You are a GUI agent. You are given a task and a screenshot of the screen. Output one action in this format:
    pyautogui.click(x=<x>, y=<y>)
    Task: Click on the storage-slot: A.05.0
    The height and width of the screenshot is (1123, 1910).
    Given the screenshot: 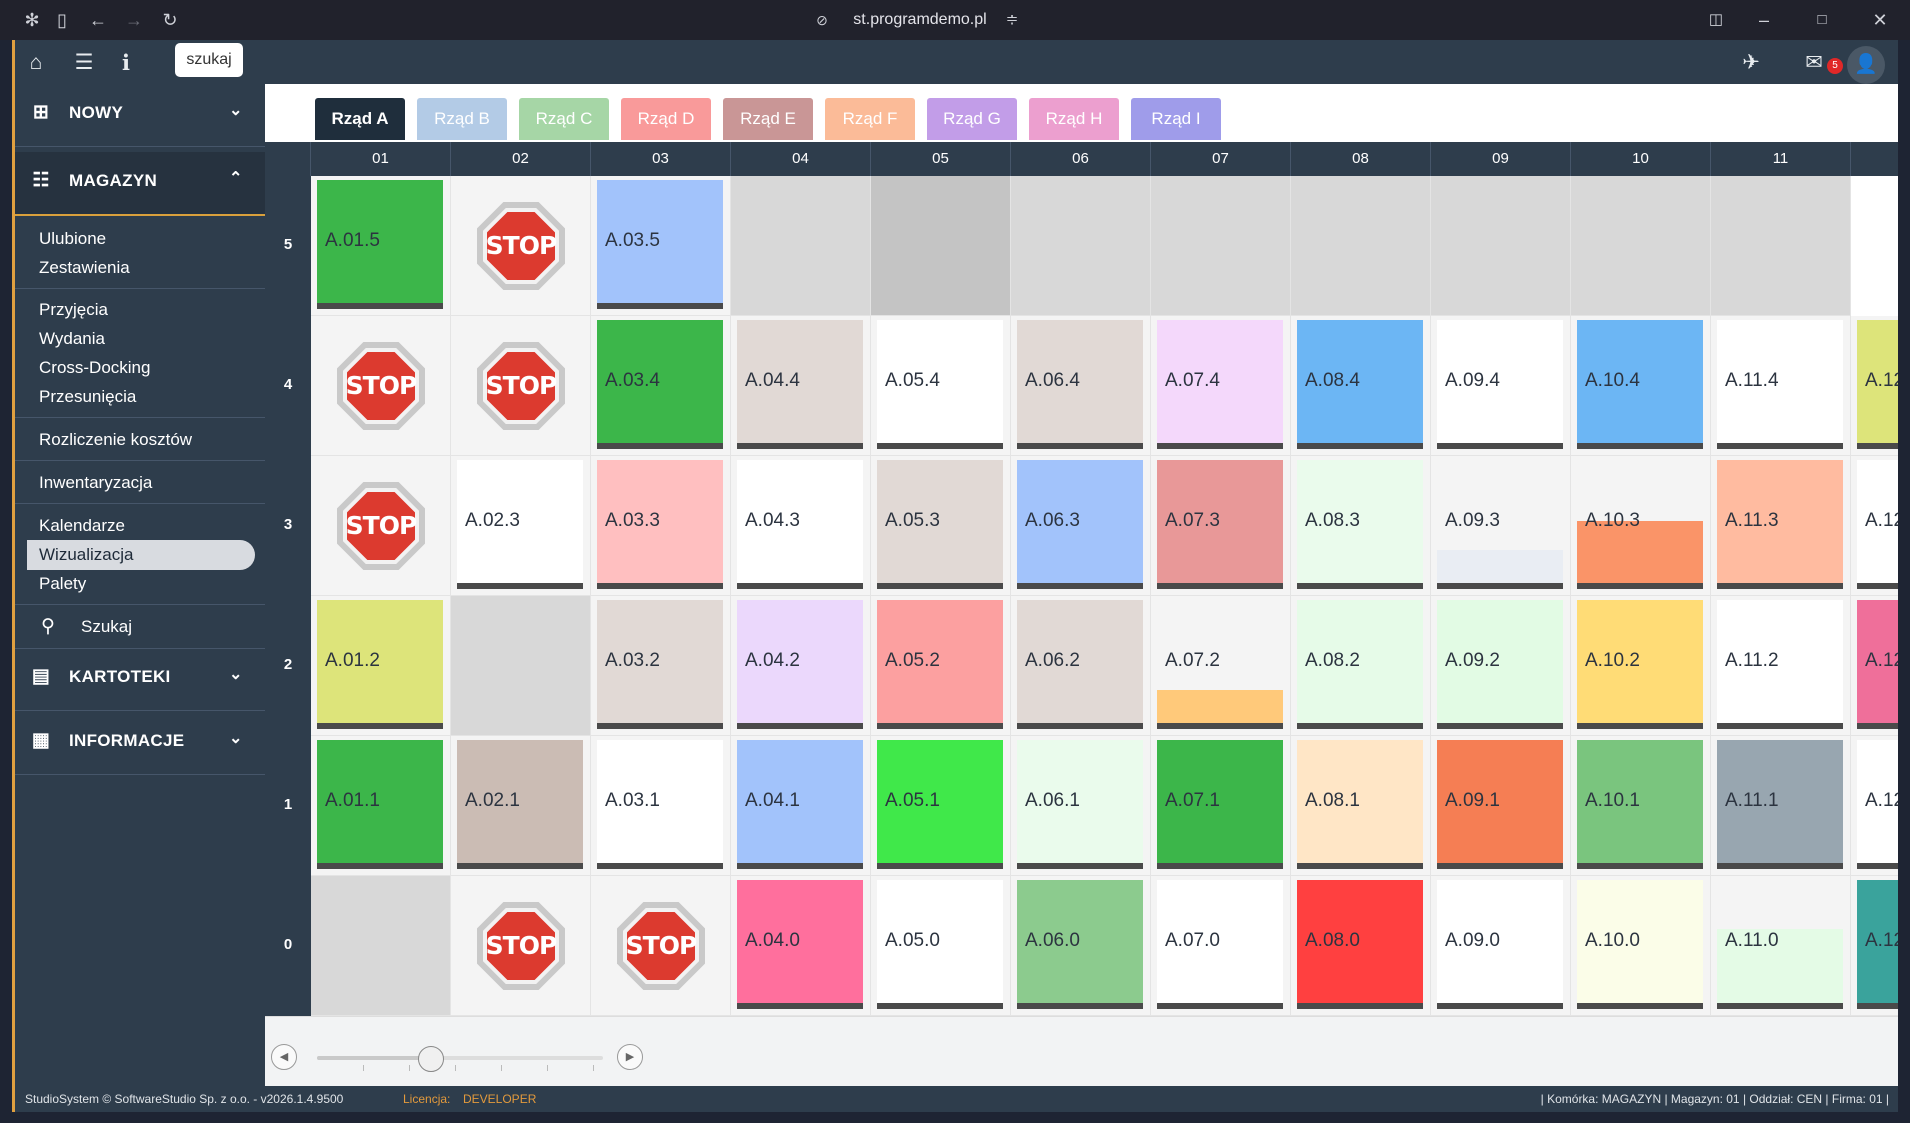 What is the action you would take?
    pyautogui.click(x=940, y=944)
    